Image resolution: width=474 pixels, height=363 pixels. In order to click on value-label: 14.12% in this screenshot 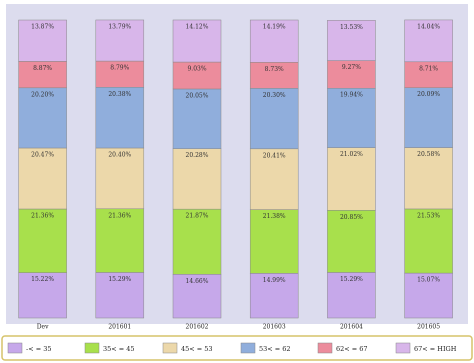, I will do `click(197, 26)`.